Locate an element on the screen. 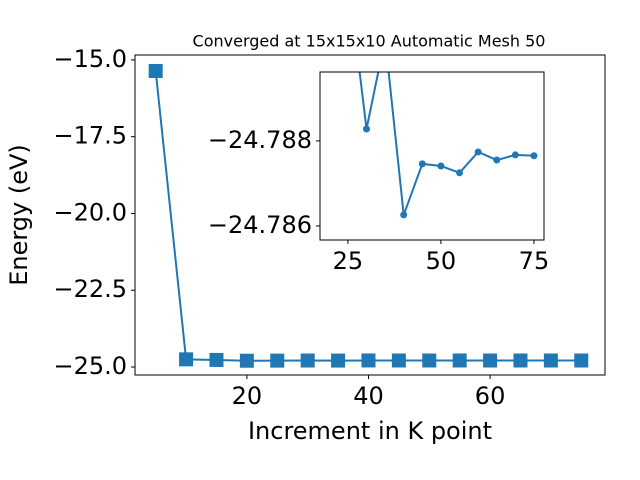 This screenshot has width=640, height=480. plot-clip is located at coordinates (448, 145).